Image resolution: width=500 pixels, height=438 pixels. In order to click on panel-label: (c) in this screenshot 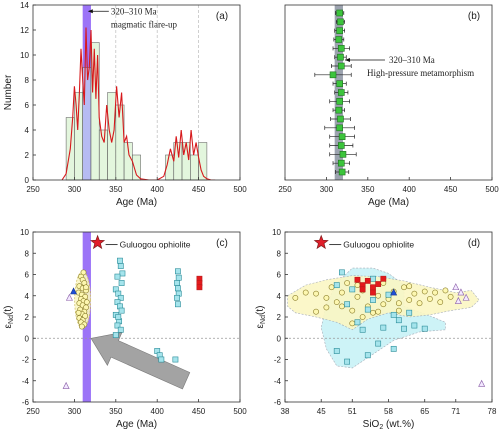, I will do `click(222, 243)`.